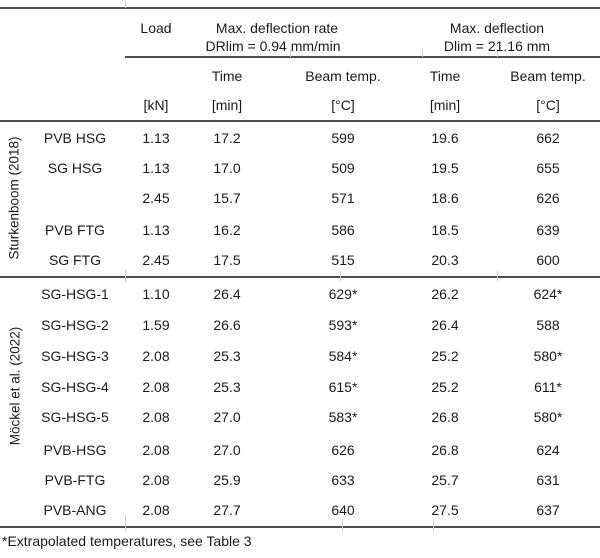  What do you see at coordinates (343, 76) in the screenshot?
I see `column-header-dr-temp: Beam temp.` at bounding box center [343, 76].